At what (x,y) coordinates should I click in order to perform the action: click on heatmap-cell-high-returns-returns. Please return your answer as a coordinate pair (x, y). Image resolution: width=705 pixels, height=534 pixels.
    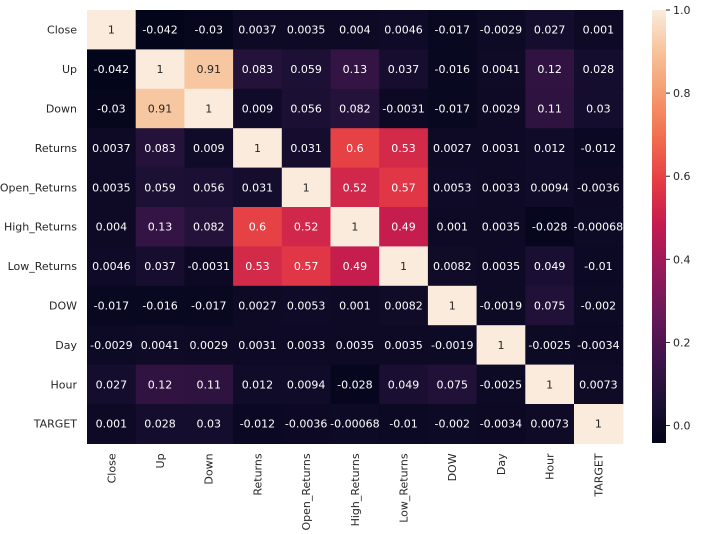
    Looking at the image, I should click on (258, 227).